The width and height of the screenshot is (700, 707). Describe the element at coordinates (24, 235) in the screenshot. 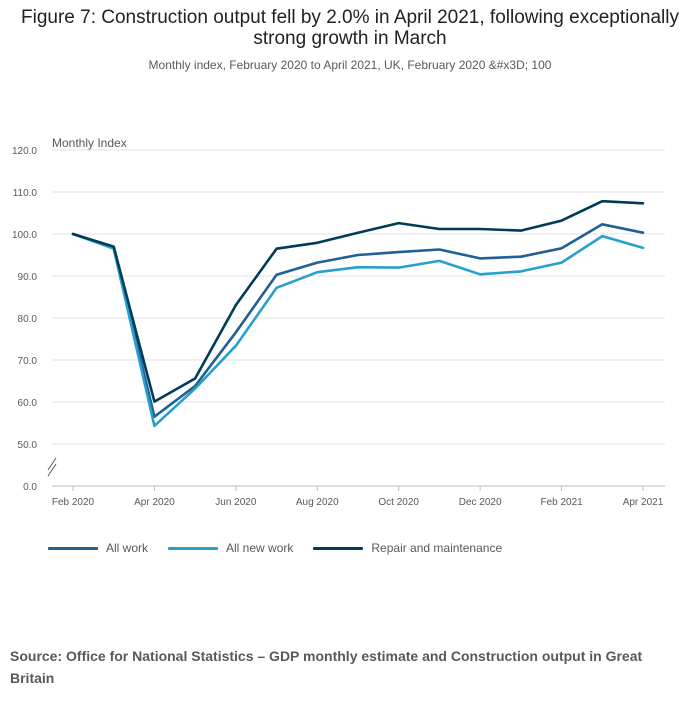

I see `y-tick-label: 100.0` at that location.